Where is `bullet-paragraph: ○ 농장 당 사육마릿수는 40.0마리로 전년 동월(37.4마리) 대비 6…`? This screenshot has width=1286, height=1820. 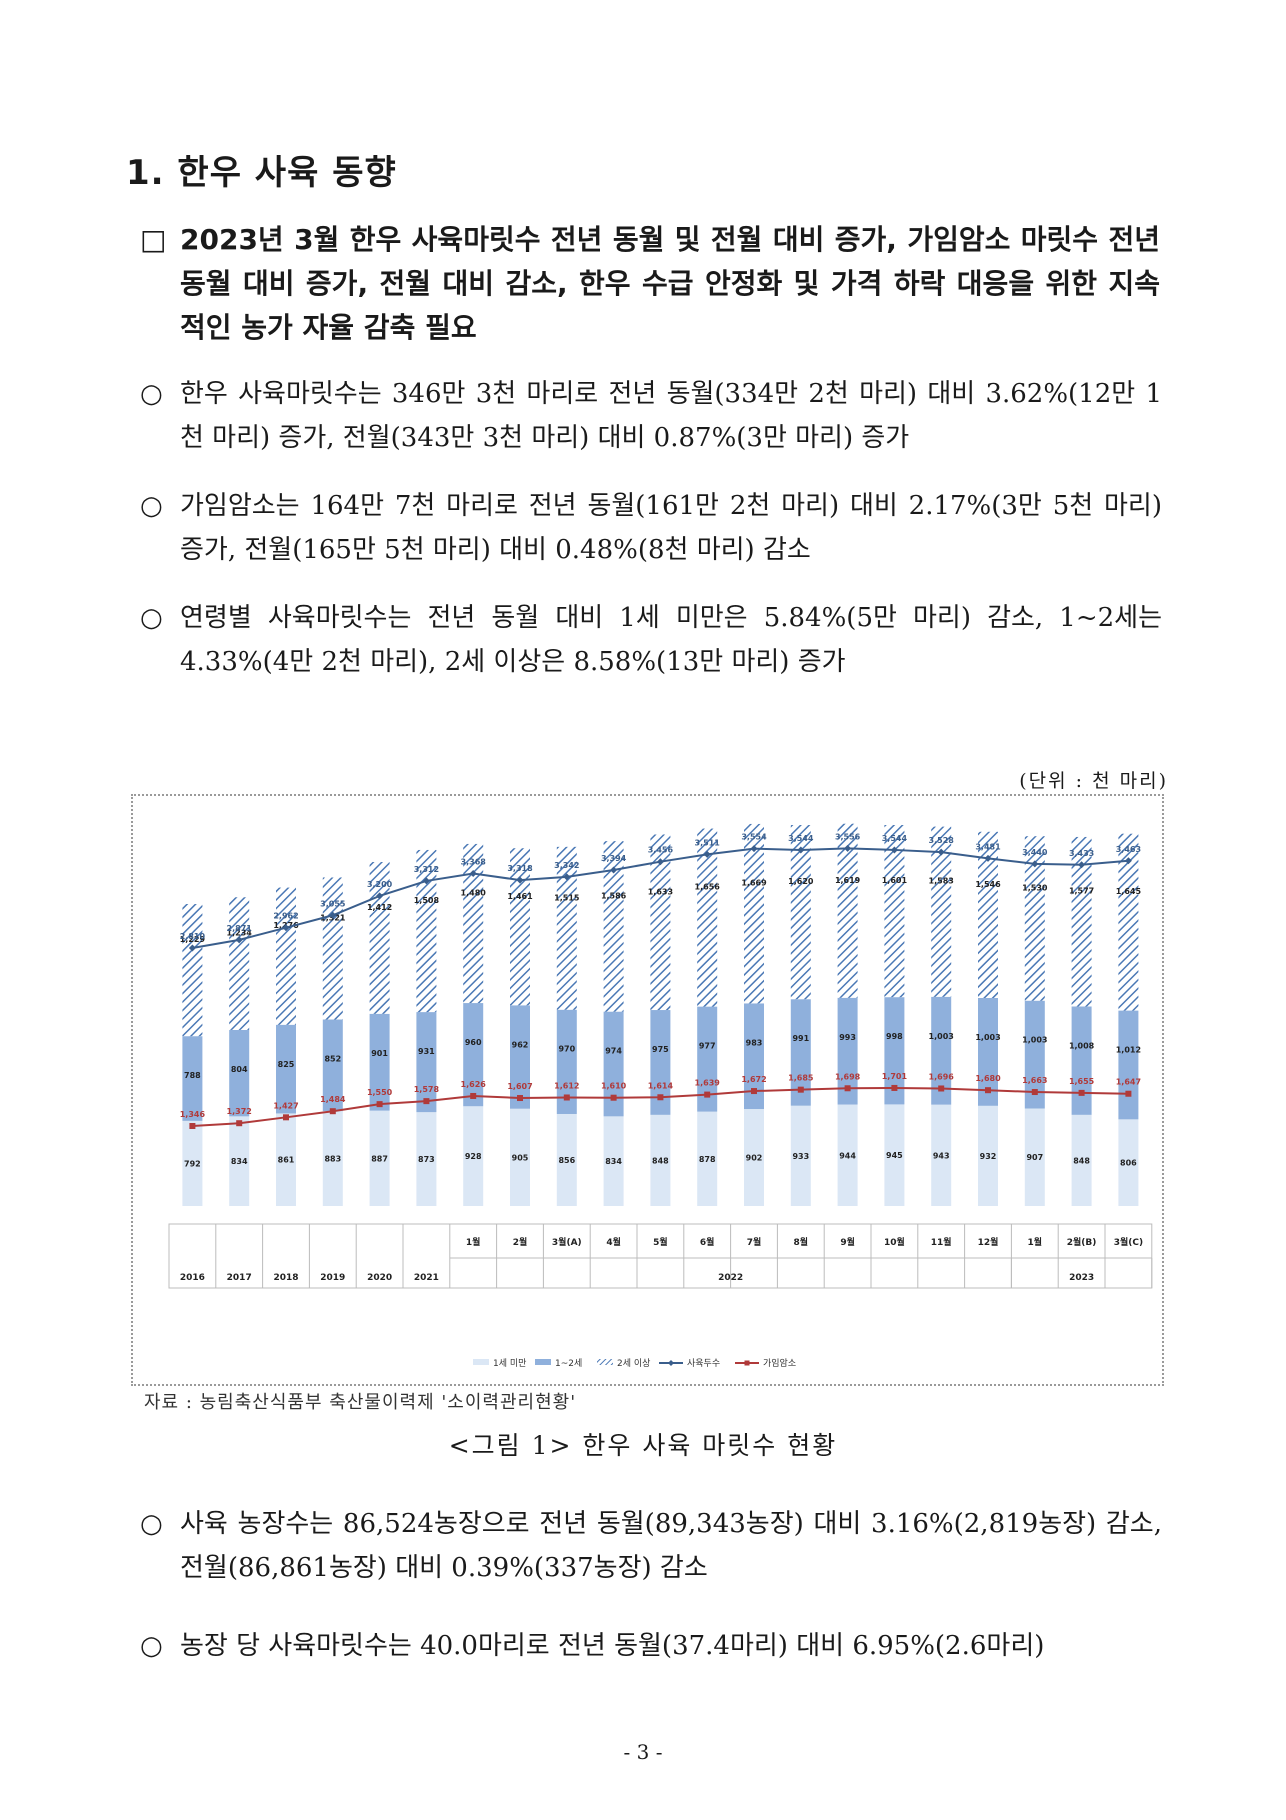 bullet-paragraph: ○ 농장 당 사육마릿수는 40.0마리로 전년 동월(37.4마리) 대비 6… is located at coordinates (651, 1646).